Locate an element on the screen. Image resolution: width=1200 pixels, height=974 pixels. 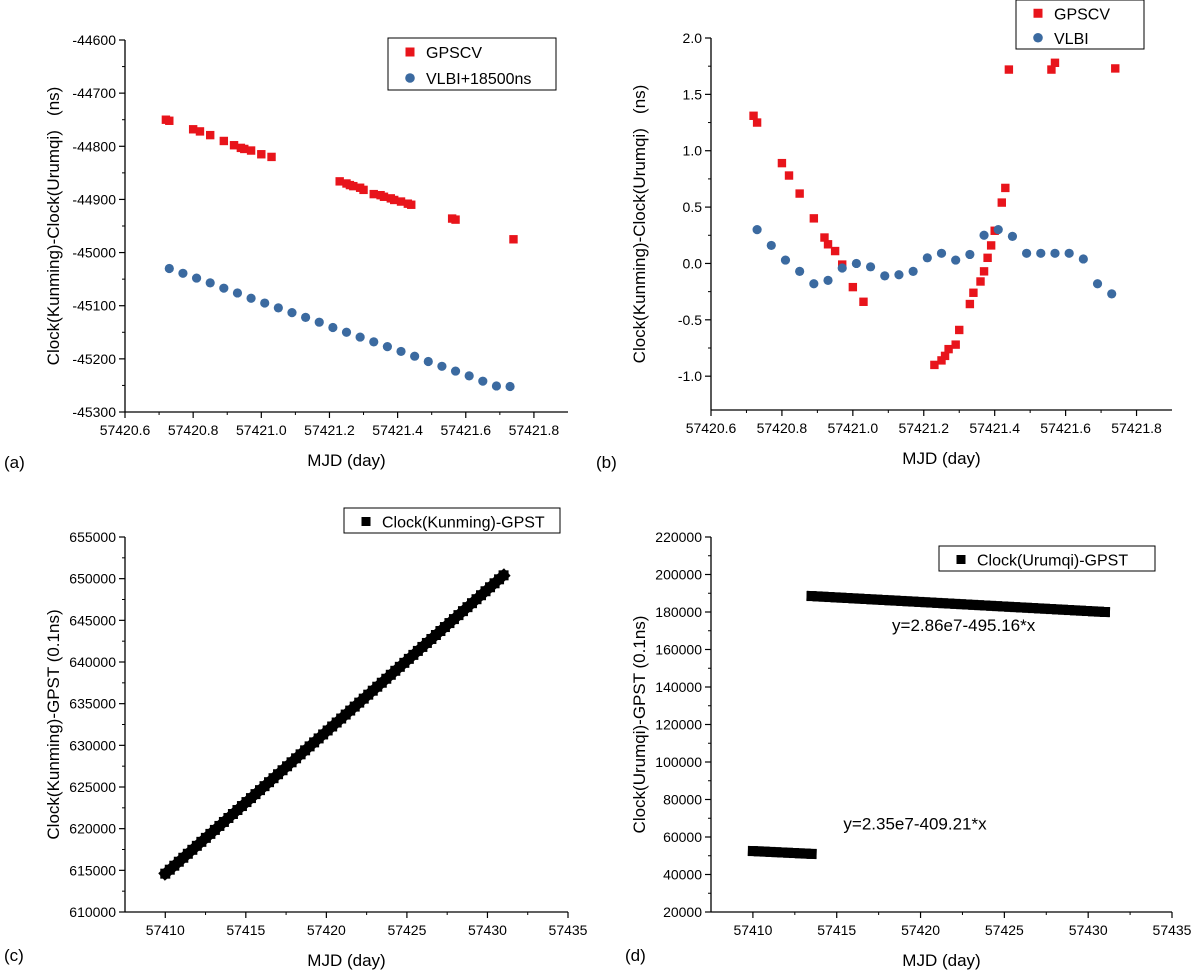
legend-label: Clock(Urumqi)-GPST is located at coordinates (1052, 561).